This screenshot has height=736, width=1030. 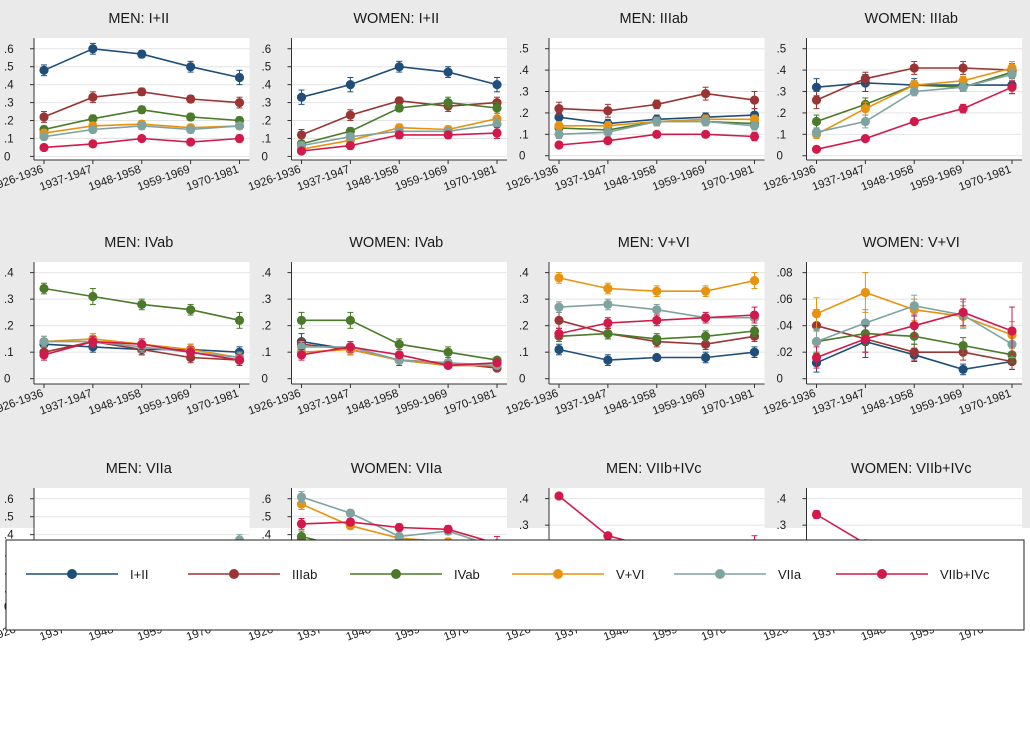 What do you see at coordinates (654, 469) in the screenshot?
I see `panel-11-title: MEN: VIIb+IVc` at bounding box center [654, 469].